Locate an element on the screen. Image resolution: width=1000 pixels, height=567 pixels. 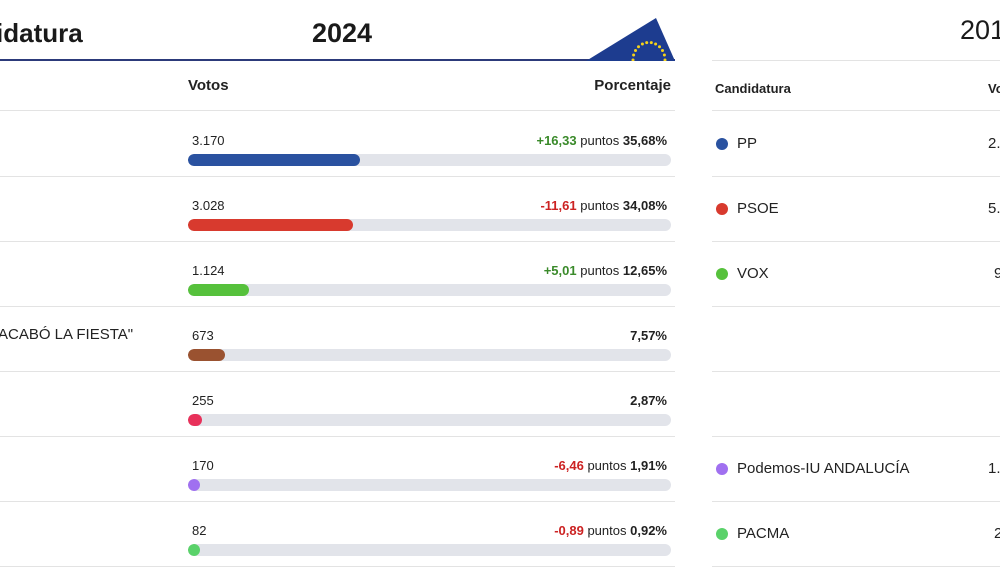
party-percentage: 7,57% is located at coordinates (648, 335).